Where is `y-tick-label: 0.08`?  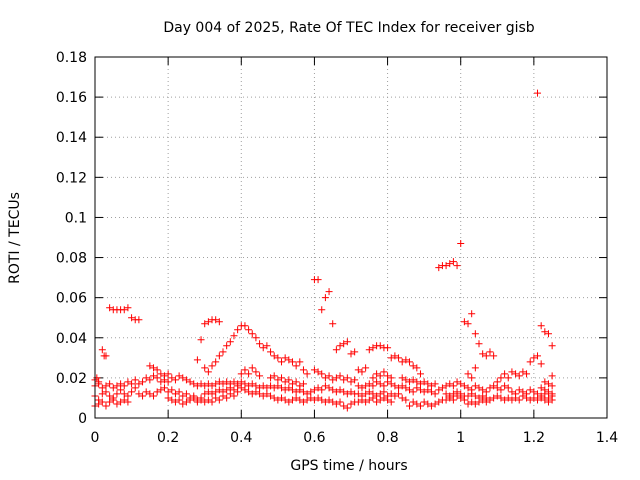 y-tick-label: 0.08 is located at coordinates (71, 259).